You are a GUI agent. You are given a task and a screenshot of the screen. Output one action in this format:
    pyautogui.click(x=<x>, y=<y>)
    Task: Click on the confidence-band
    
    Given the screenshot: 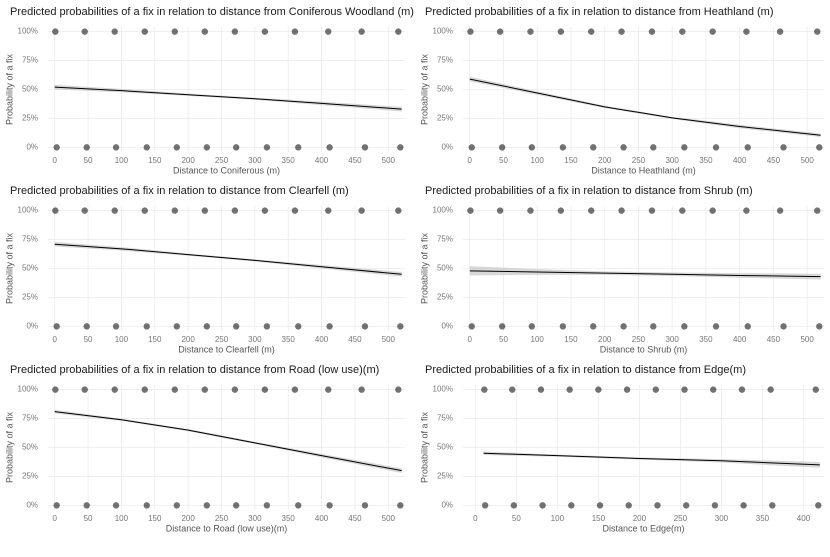 What is the action you would take?
    pyautogui.click(x=228, y=441)
    